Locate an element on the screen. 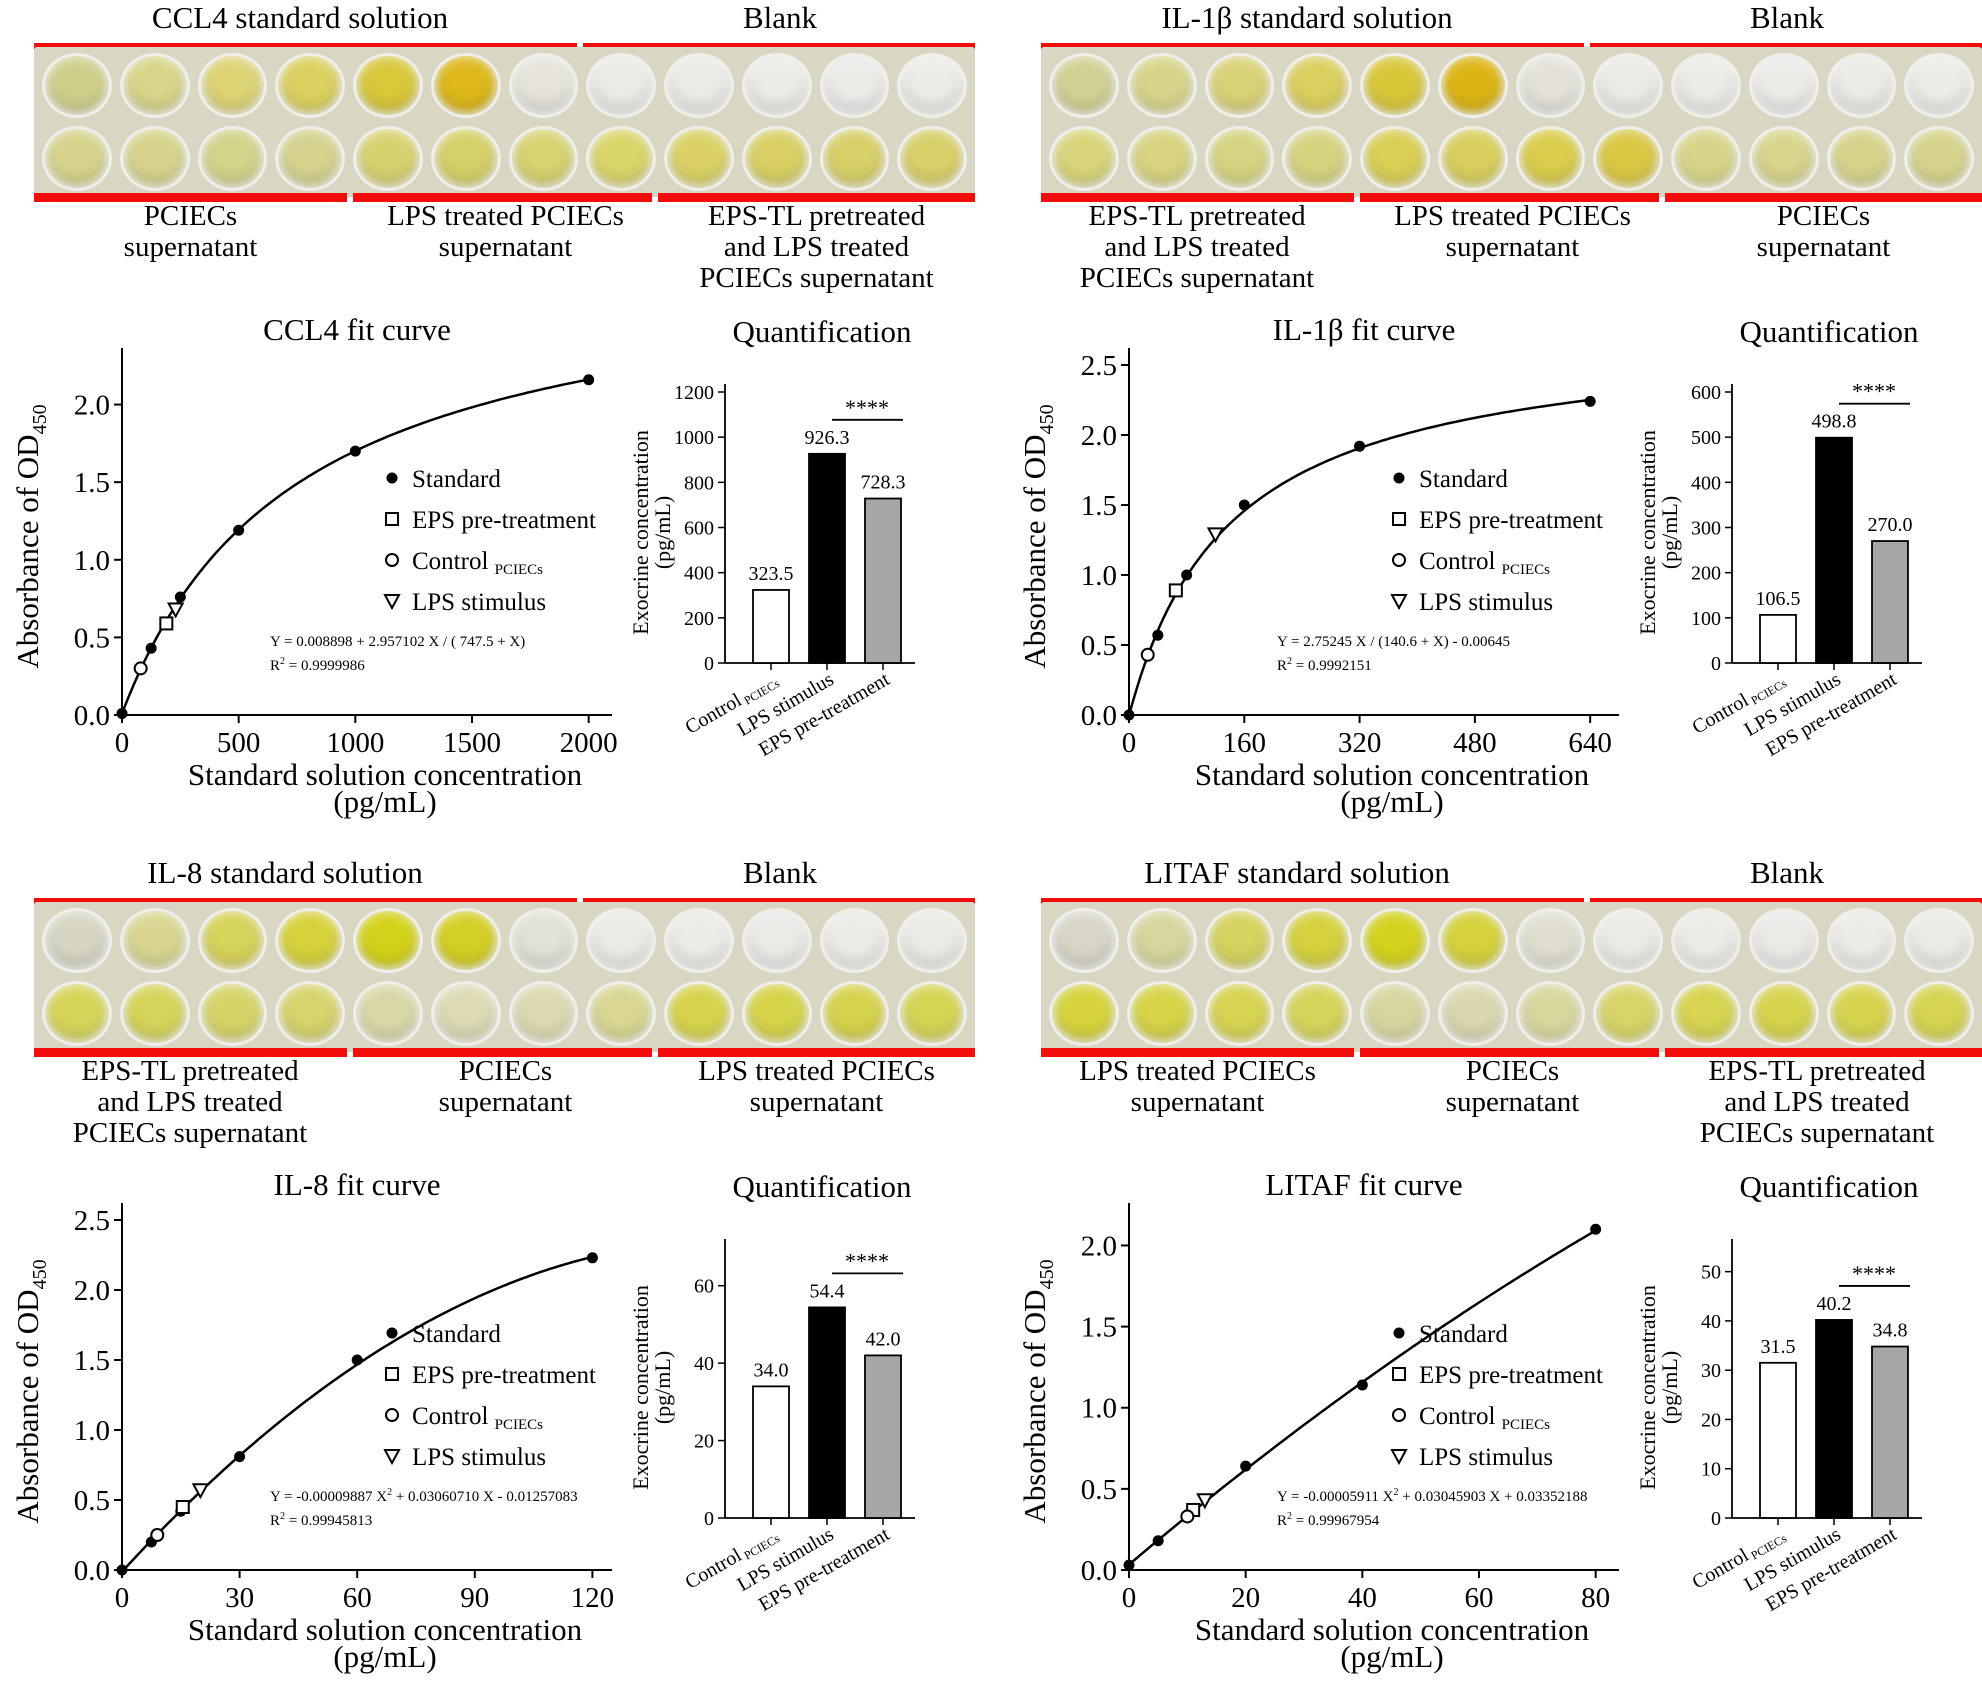 The width and height of the screenshot is (1982, 1694). group-label-line: EPS-TL pretreated is located at coordinates (1197, 216).